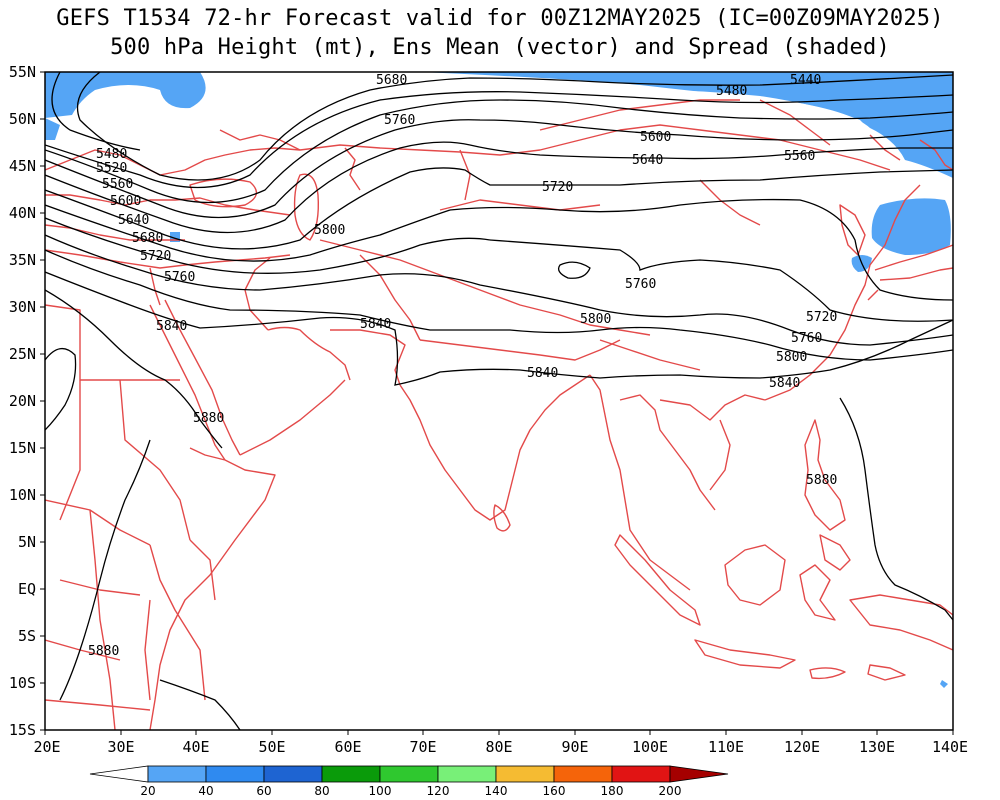 The width and height of the screenshot is (1000, 800). What do you see at coordinates (496, 791) in the screenshot?
I see `colorbar-label: 140` at bounding box center [496, 791].